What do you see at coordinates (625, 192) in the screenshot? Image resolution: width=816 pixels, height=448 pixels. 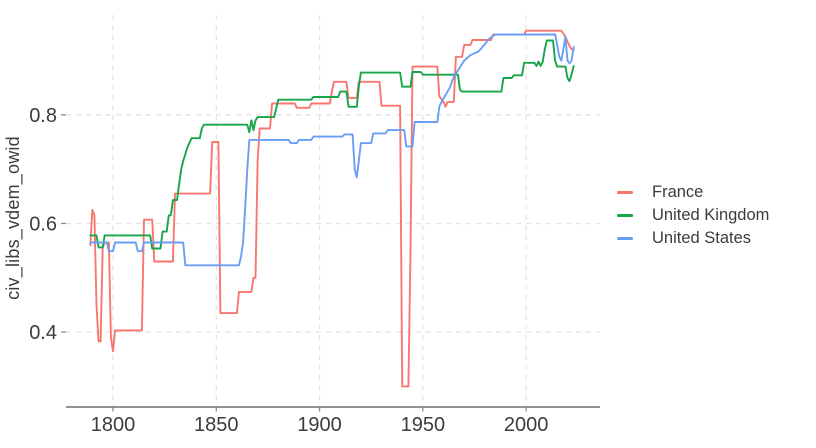 I see `france-line-swatch-icon` at bounding box center [625, 192].